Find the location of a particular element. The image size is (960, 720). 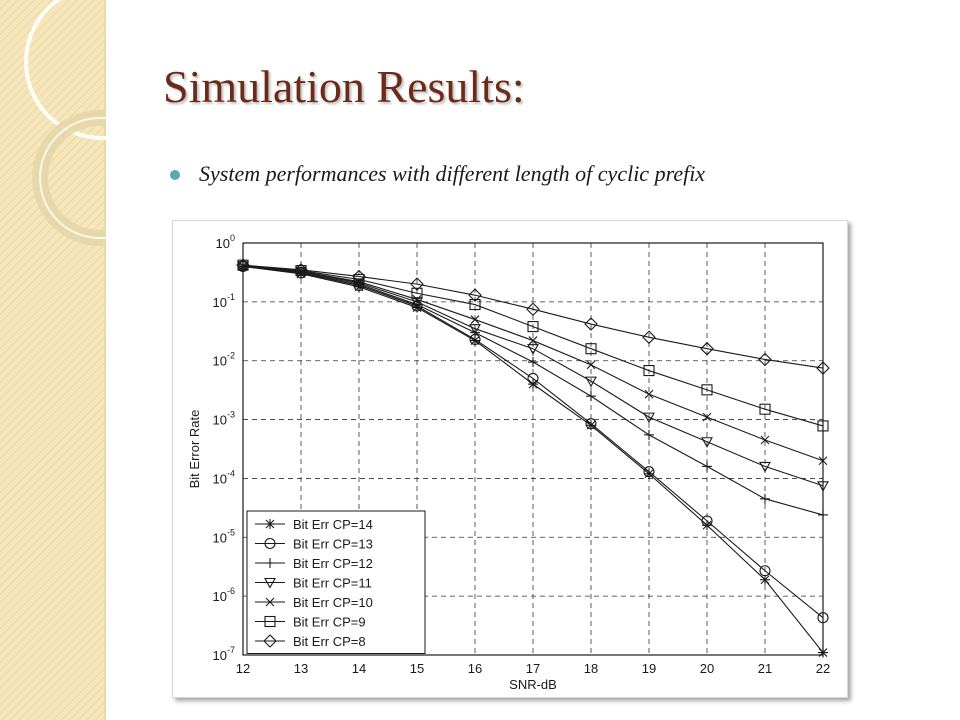

legend-label: Bit Err CP=10 is located at coordinates (333, 602).